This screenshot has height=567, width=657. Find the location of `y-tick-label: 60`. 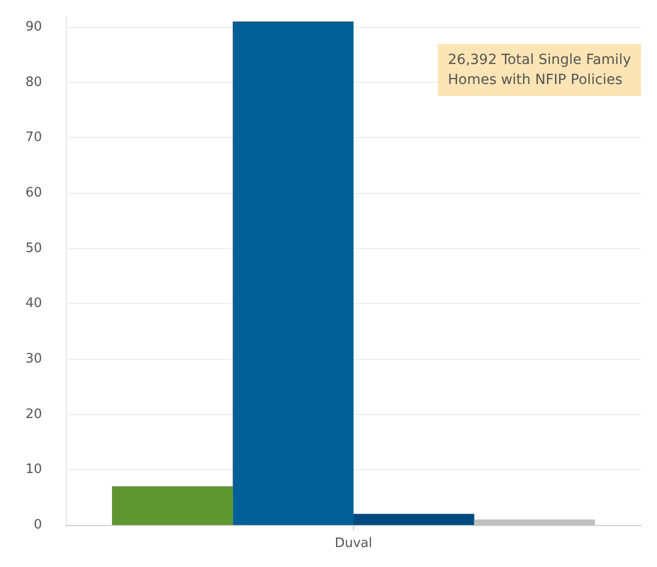

y-tick-label: 60 is located at coordinates (33, 193).